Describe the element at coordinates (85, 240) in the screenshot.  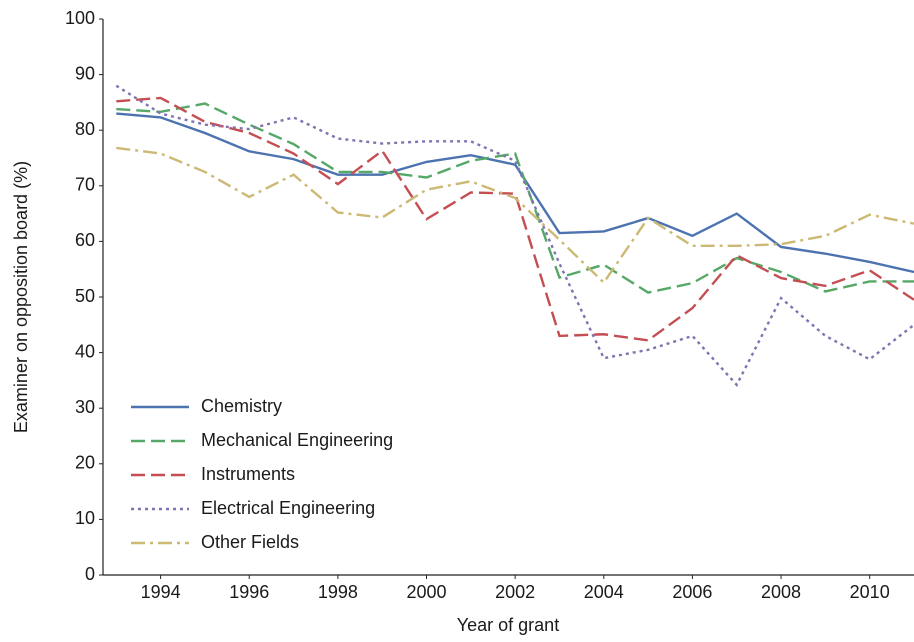
I see `y-tick-label: 60` at that location.